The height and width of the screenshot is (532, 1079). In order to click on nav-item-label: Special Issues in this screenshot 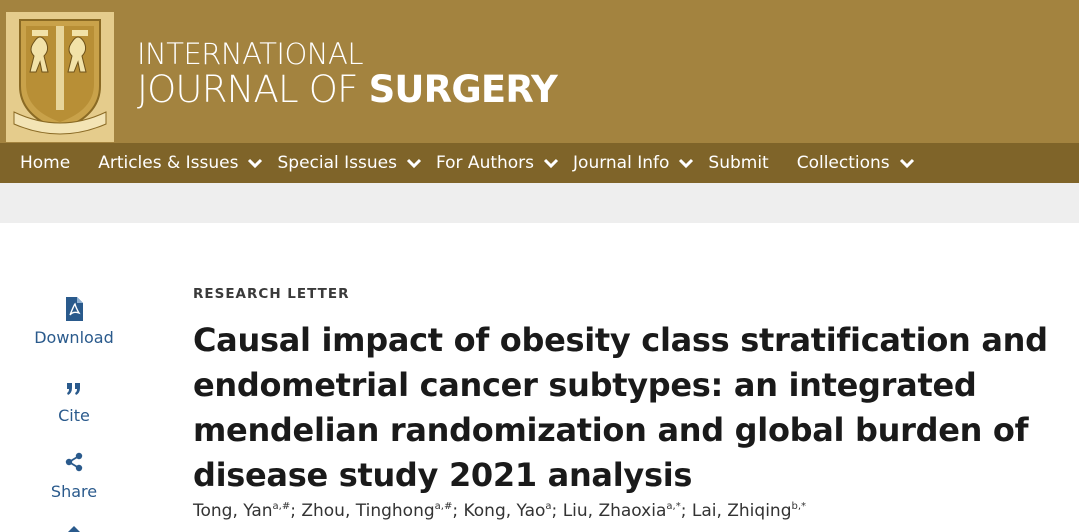, I will do `click(337, 163)`.